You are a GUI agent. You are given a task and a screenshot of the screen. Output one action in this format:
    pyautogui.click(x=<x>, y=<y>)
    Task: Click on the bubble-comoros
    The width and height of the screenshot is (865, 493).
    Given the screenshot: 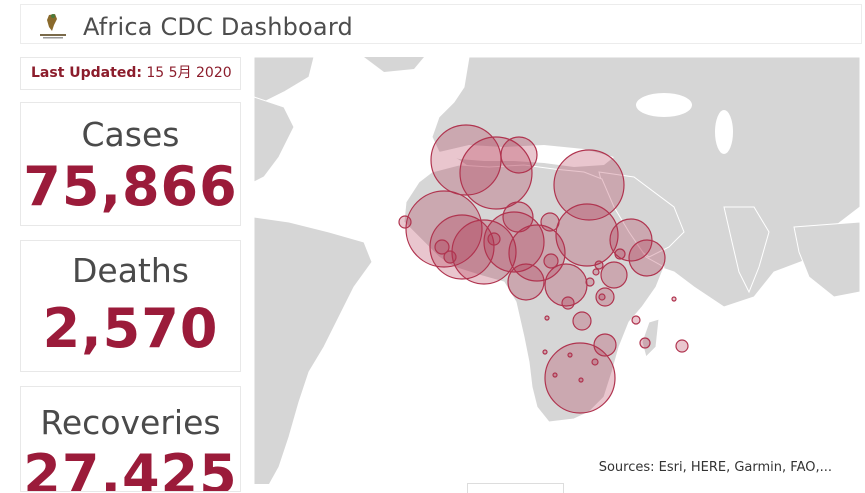 What is the action you would take?
    pyautogui.click(x=636, y=320)
    